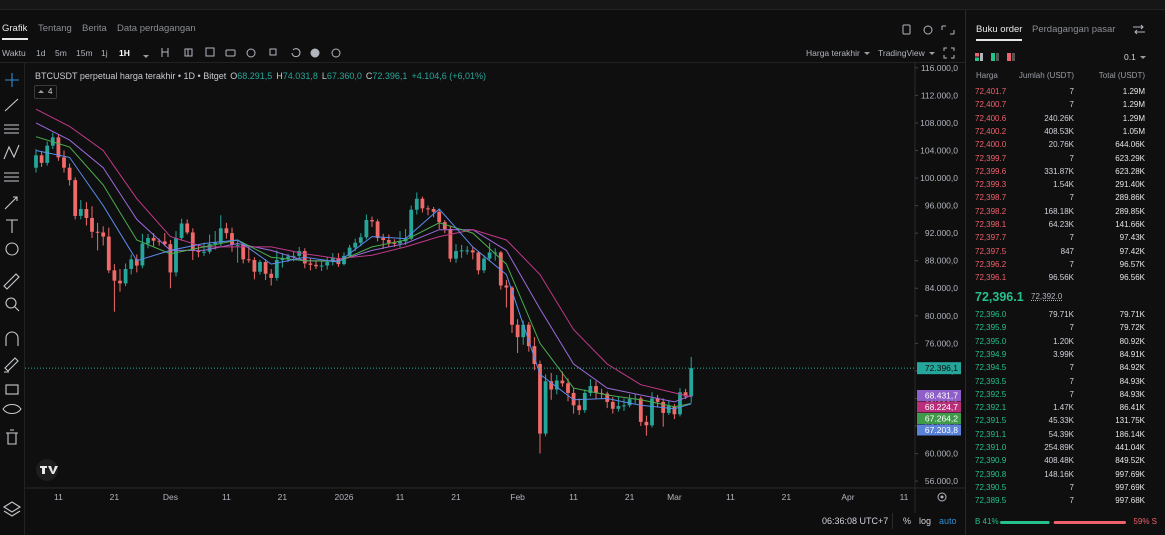  I want to click on settings-icon, so click(942, 497).